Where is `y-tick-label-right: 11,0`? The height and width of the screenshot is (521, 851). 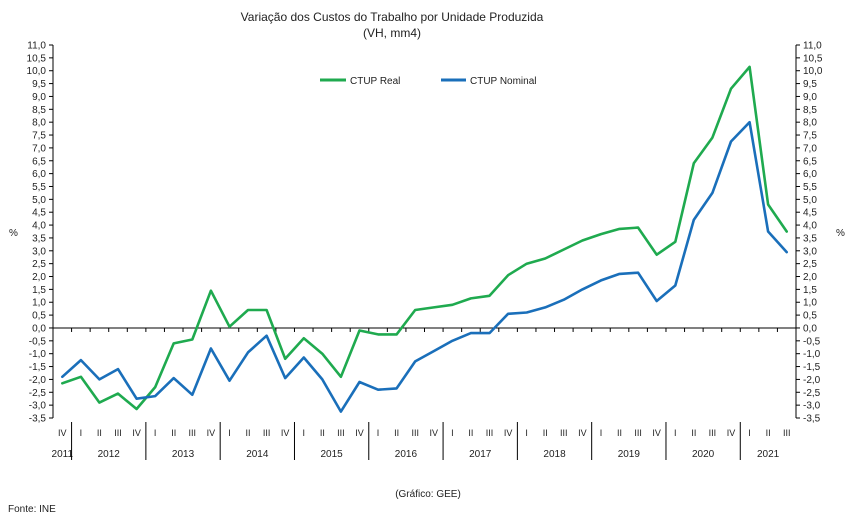
y-tick-label-right: 11,0 is located at coordinates (812, 46).